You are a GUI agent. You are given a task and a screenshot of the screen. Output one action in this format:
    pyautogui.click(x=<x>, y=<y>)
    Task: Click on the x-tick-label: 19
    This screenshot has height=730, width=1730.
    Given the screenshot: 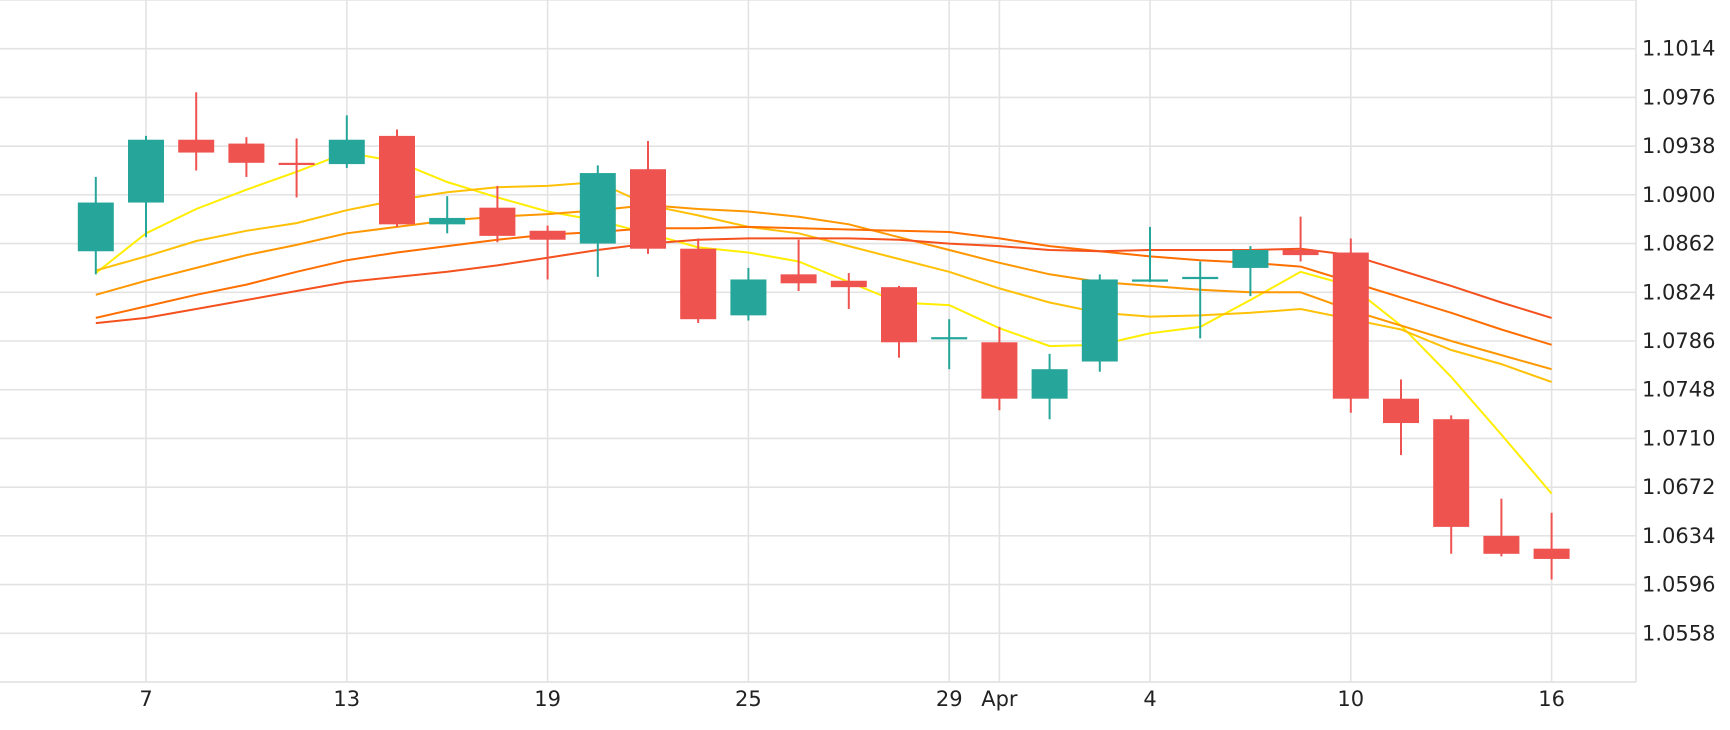 What is the action you would take?
    pyautogui.click(x=547, y=699)
    